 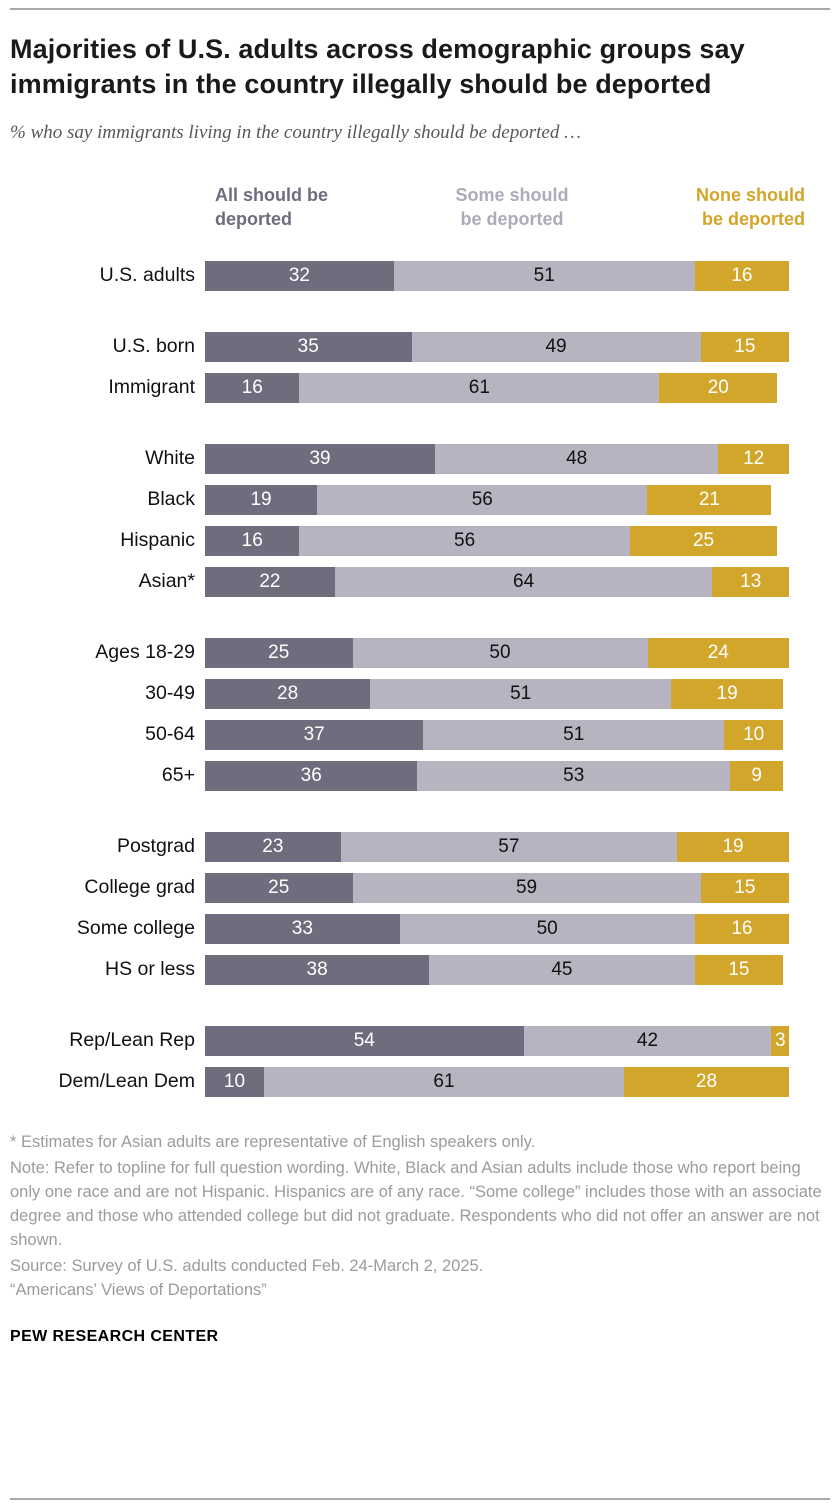 I want to click on bar-group: Rep/Lean Rep 54 42 3 Dem/Lean Dem 10 61 28, so click(x=420, y=1061).